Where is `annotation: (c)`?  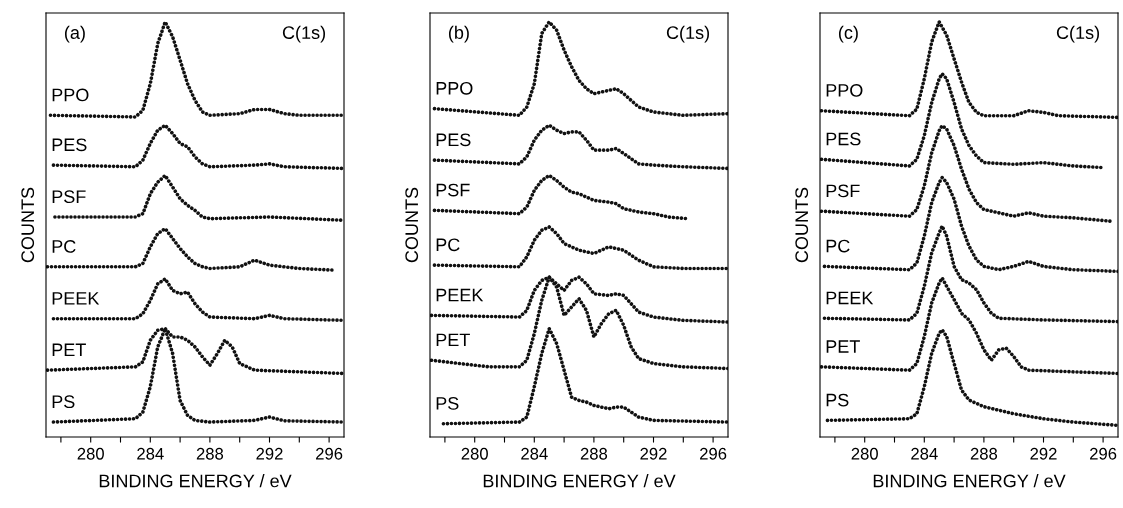 annotation: (c) is located at coordinates (848, 34).